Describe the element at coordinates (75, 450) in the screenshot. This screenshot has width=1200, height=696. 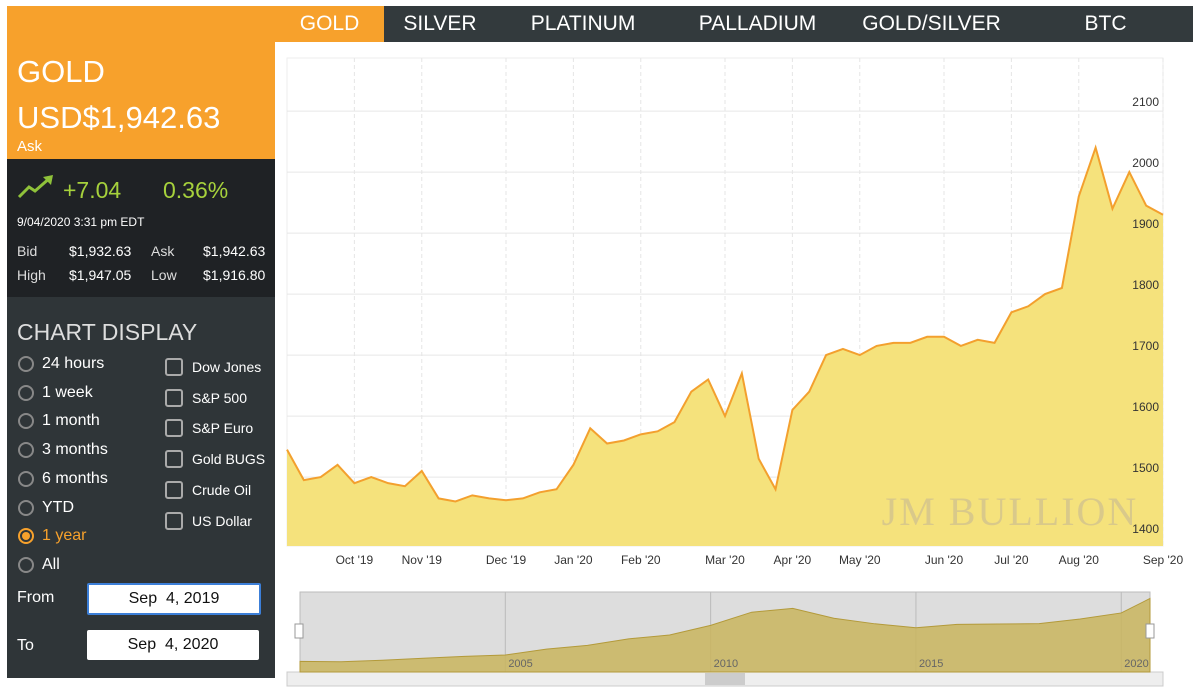
I see `radio-label: 3 months` at that location.